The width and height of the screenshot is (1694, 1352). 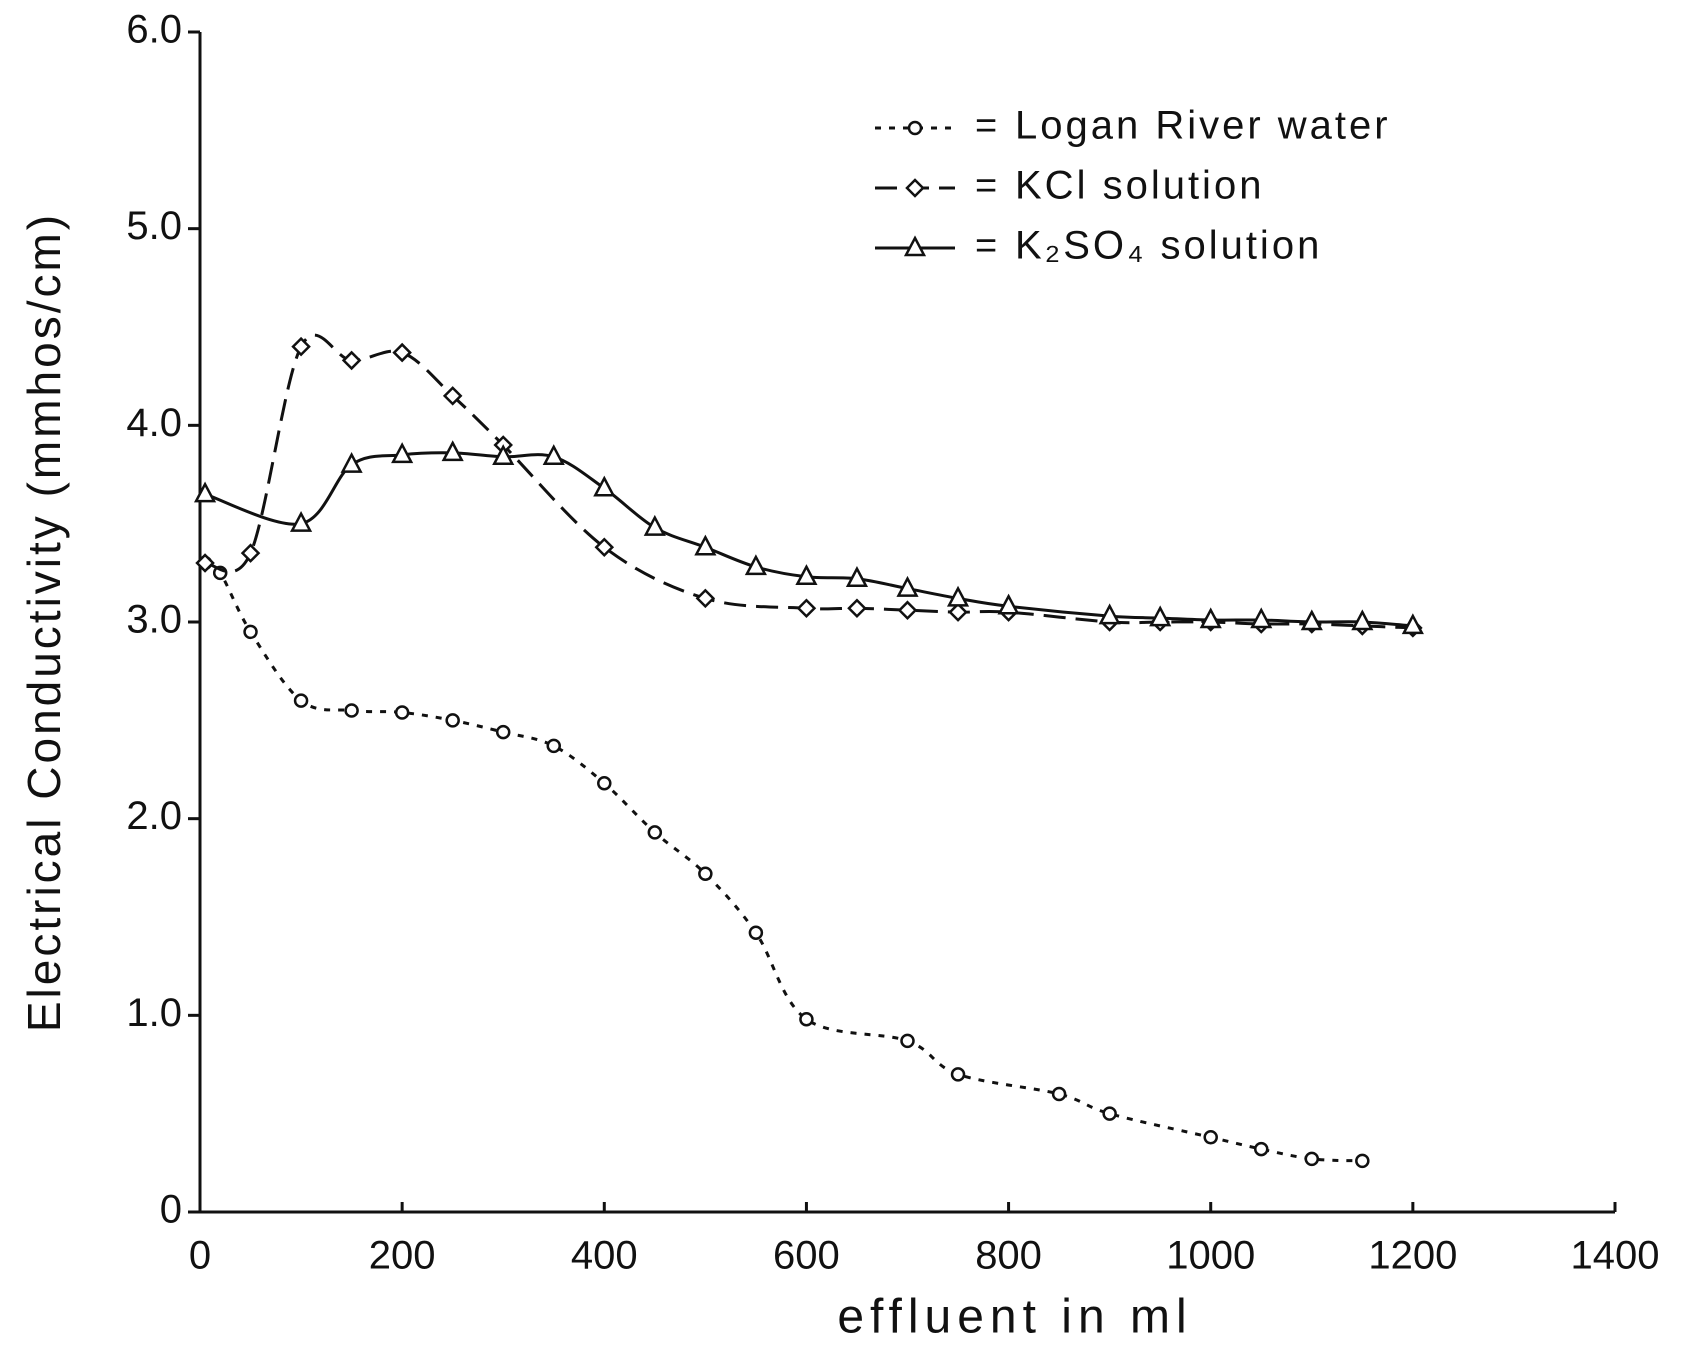 I want to click on x-tick-label: 800, so click(x=1008, y=1256).